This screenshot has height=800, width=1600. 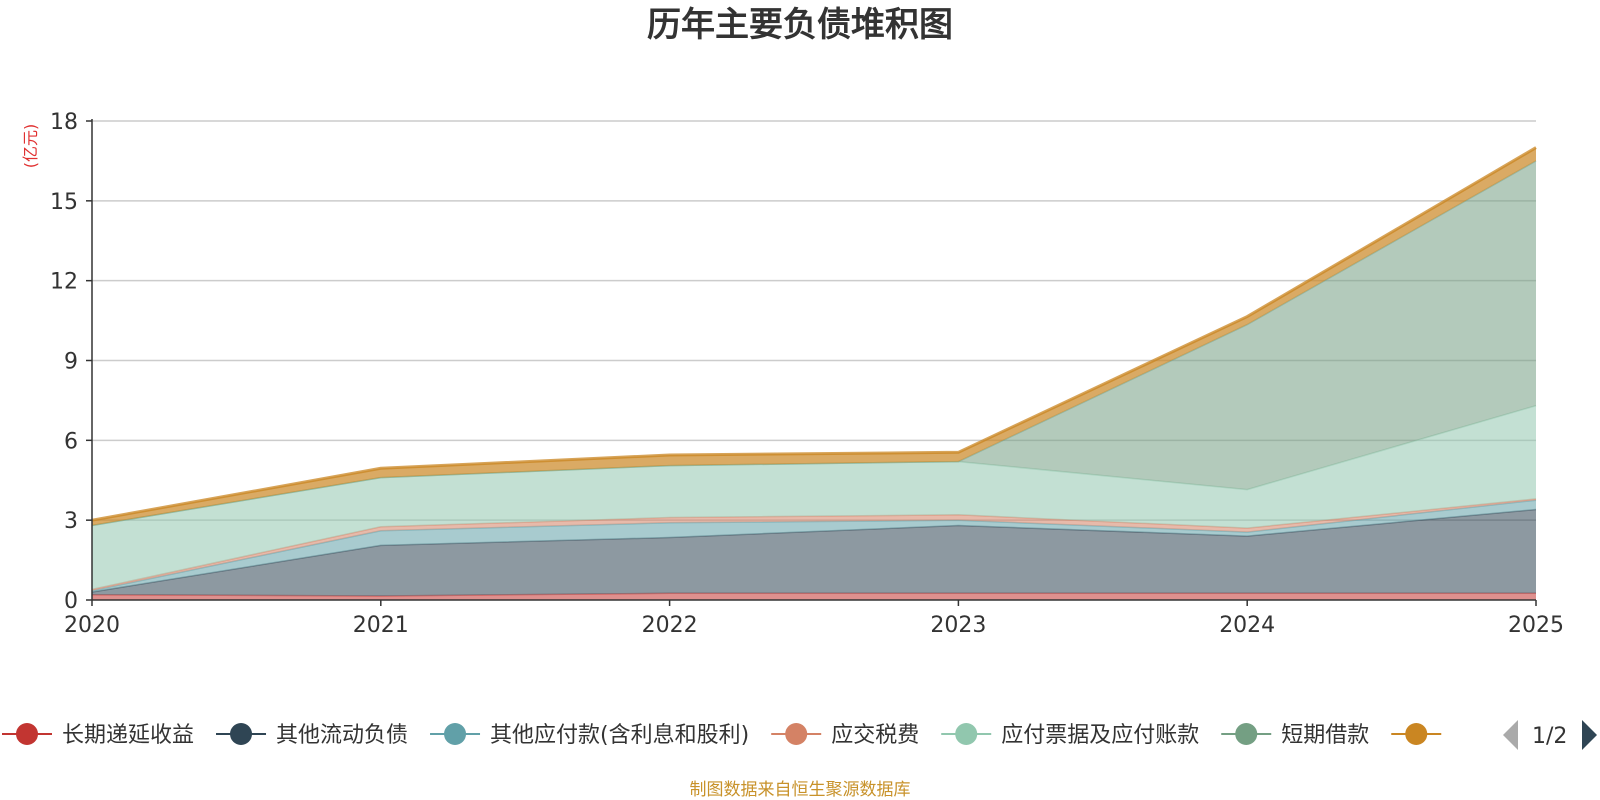 What do you see at coordinates (1589, 735) in the screenshot?
I see `legend-next-icon` at bounding box center [1589, 735].